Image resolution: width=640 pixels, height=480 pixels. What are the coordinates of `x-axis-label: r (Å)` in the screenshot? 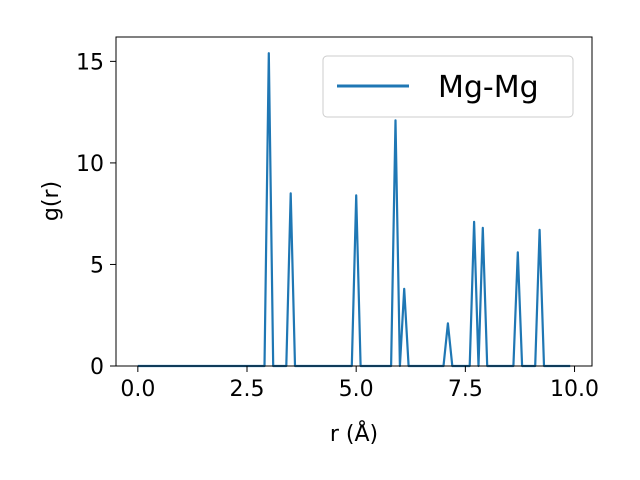 It's located at (354, 433).